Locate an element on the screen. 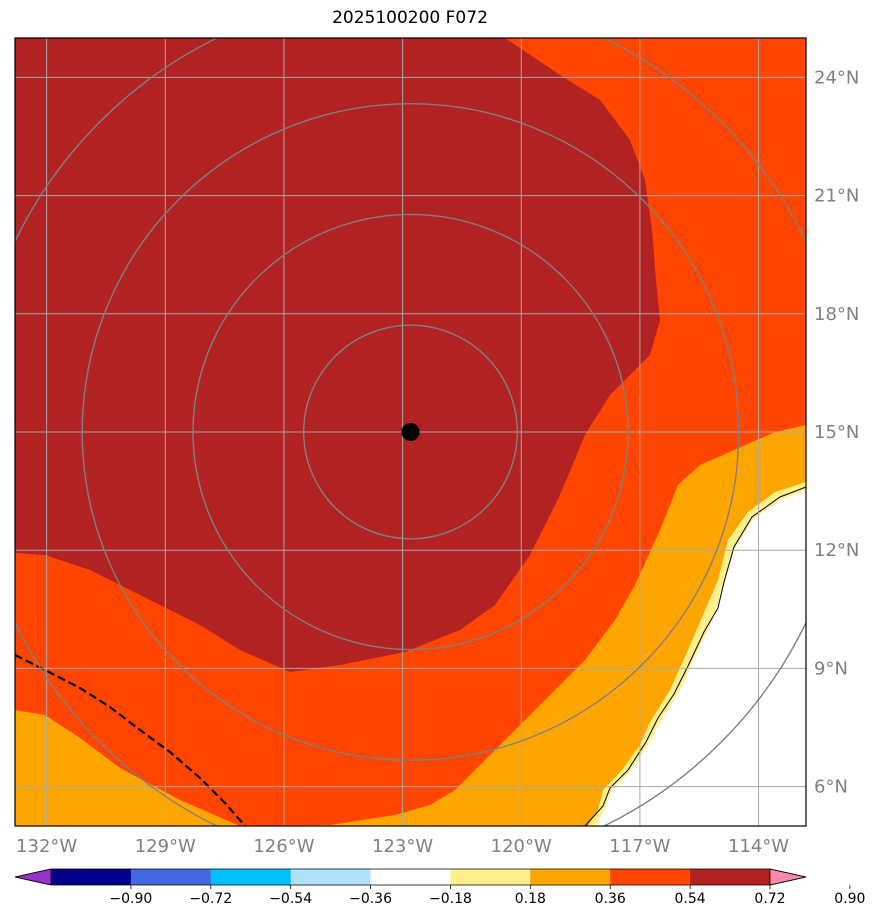  colorbar-tick-label: 0.72 is located at coordinates (769, 899).